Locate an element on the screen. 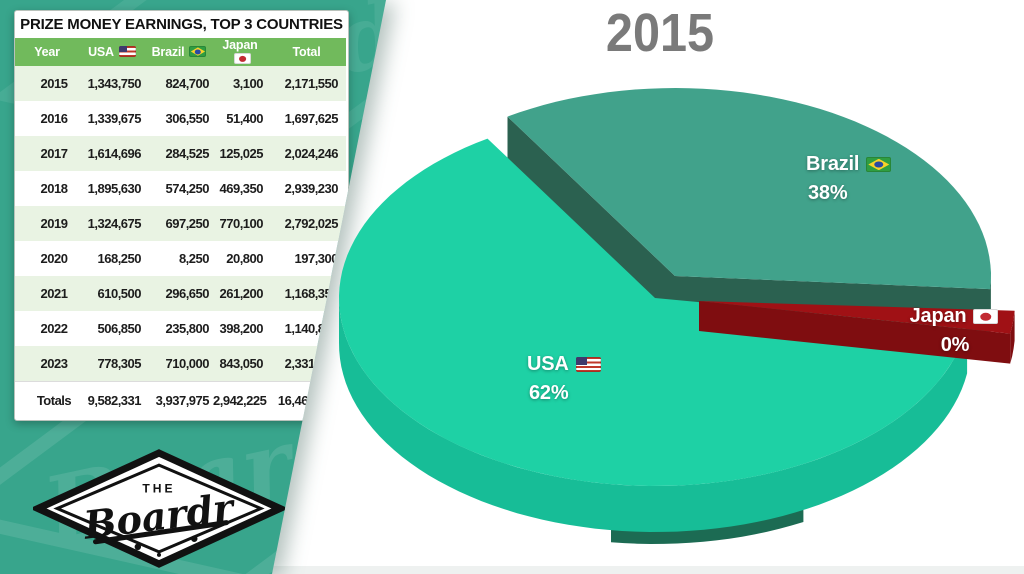 The image size is (1024, 574). value-cell: 20,800 is located at coordinates (244, 258).